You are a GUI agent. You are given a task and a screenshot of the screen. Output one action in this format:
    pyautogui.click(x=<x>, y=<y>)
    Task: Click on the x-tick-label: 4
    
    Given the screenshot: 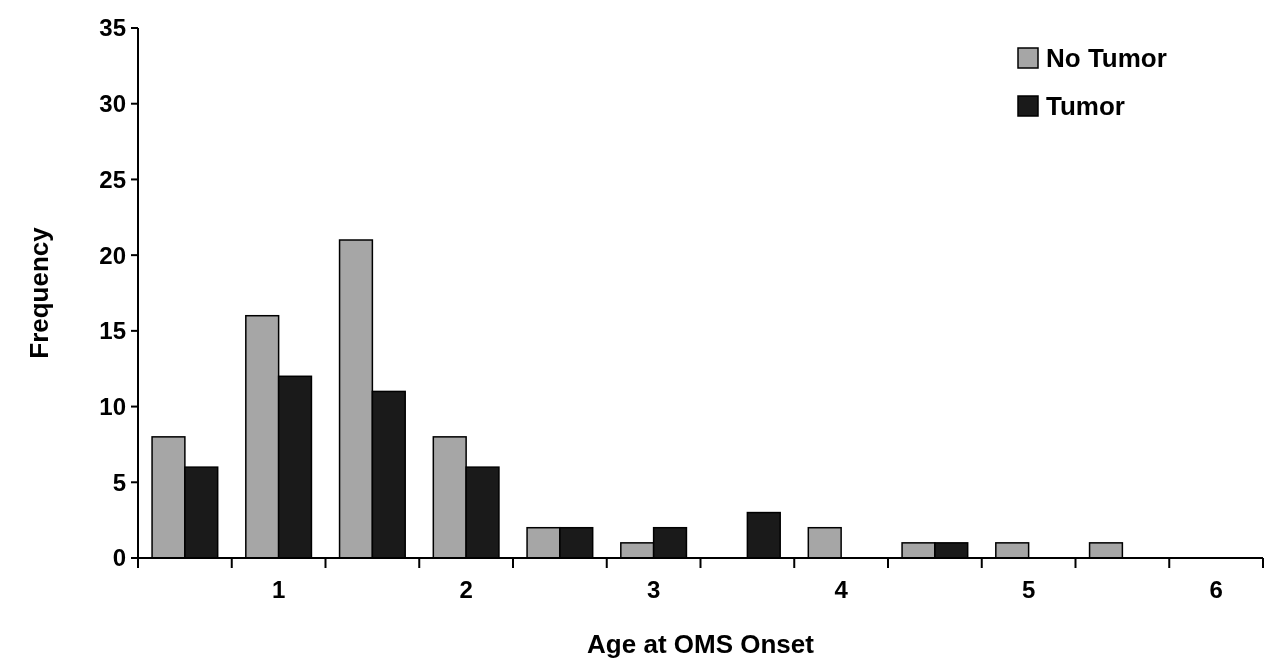 What is the action you would take?
    pyautogui.click(x=841, y=589)
    